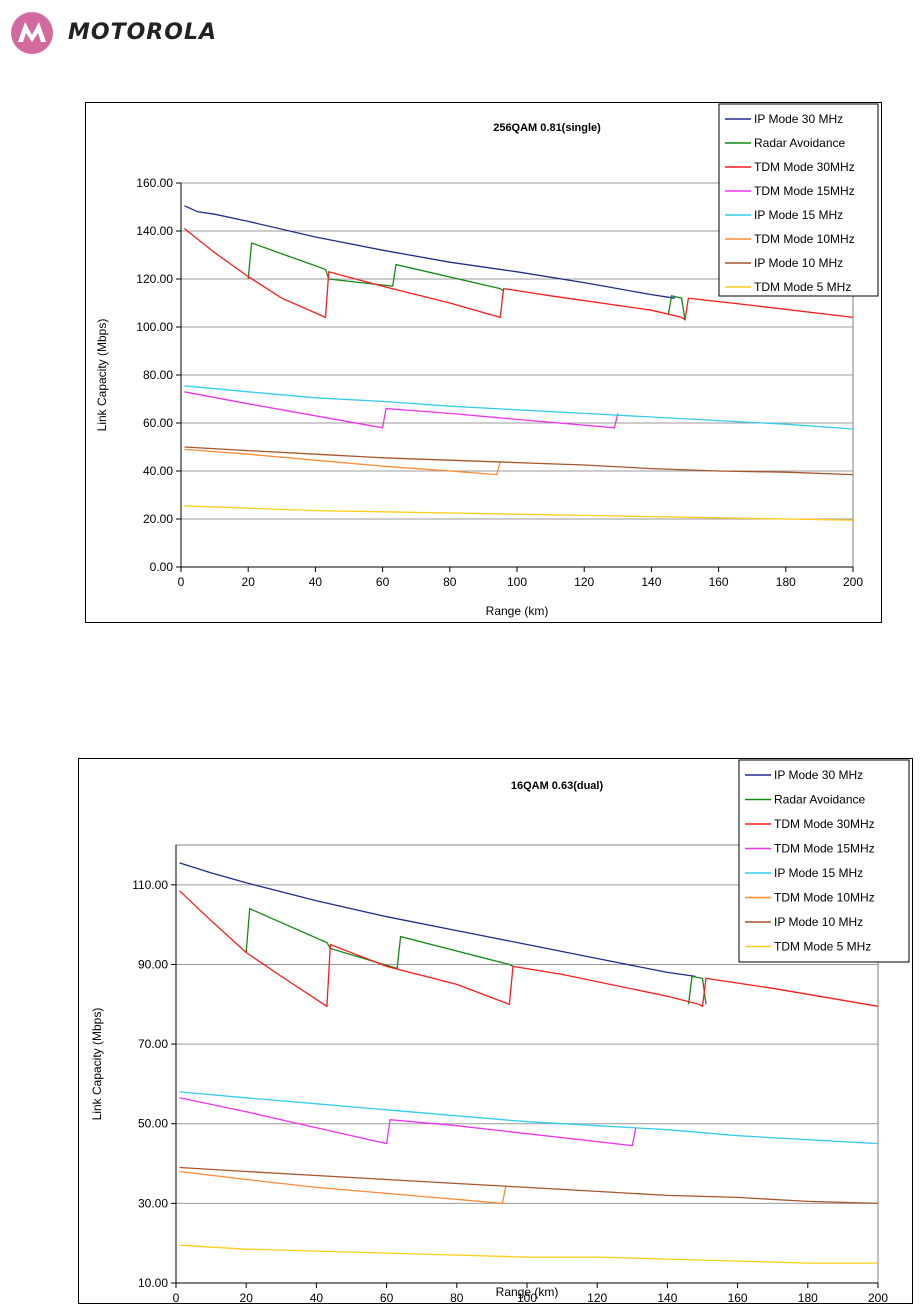  I want to click on y-tick-label: 0.00, so click(162, 567).